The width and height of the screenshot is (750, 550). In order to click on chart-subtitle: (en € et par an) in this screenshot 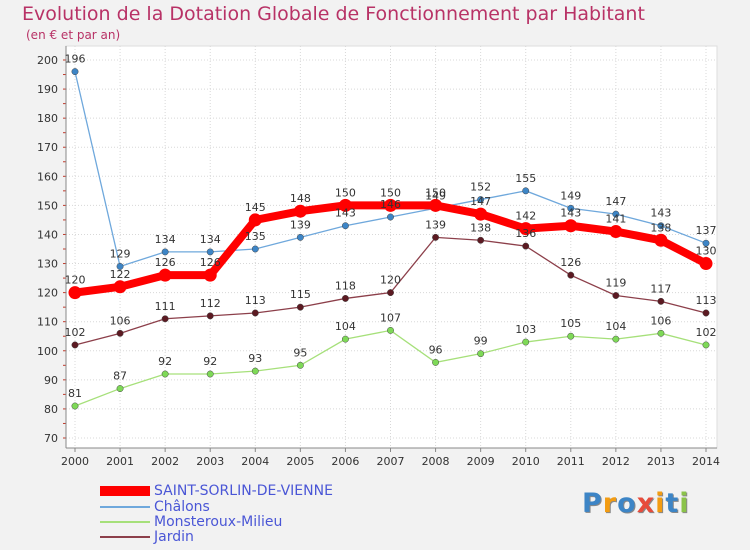, I will do `click(73, 35)`.